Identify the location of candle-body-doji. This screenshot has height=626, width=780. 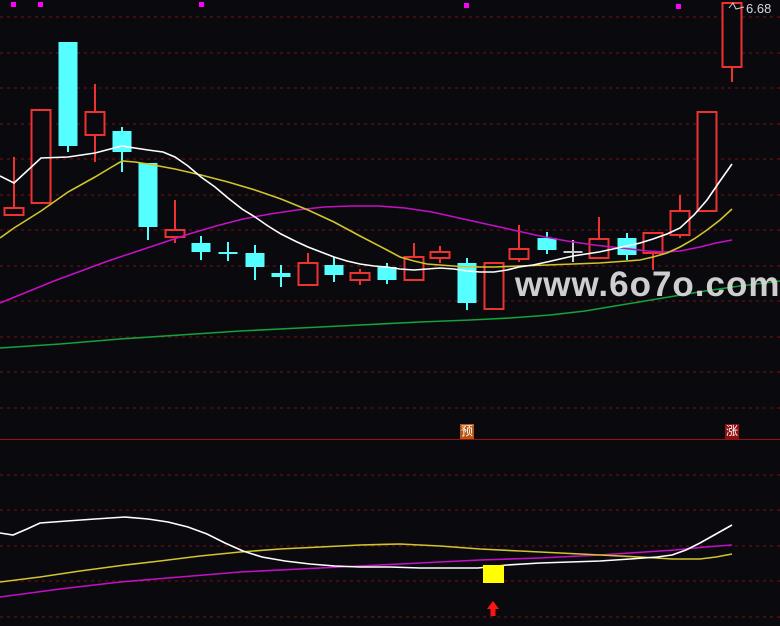
(573, 252).